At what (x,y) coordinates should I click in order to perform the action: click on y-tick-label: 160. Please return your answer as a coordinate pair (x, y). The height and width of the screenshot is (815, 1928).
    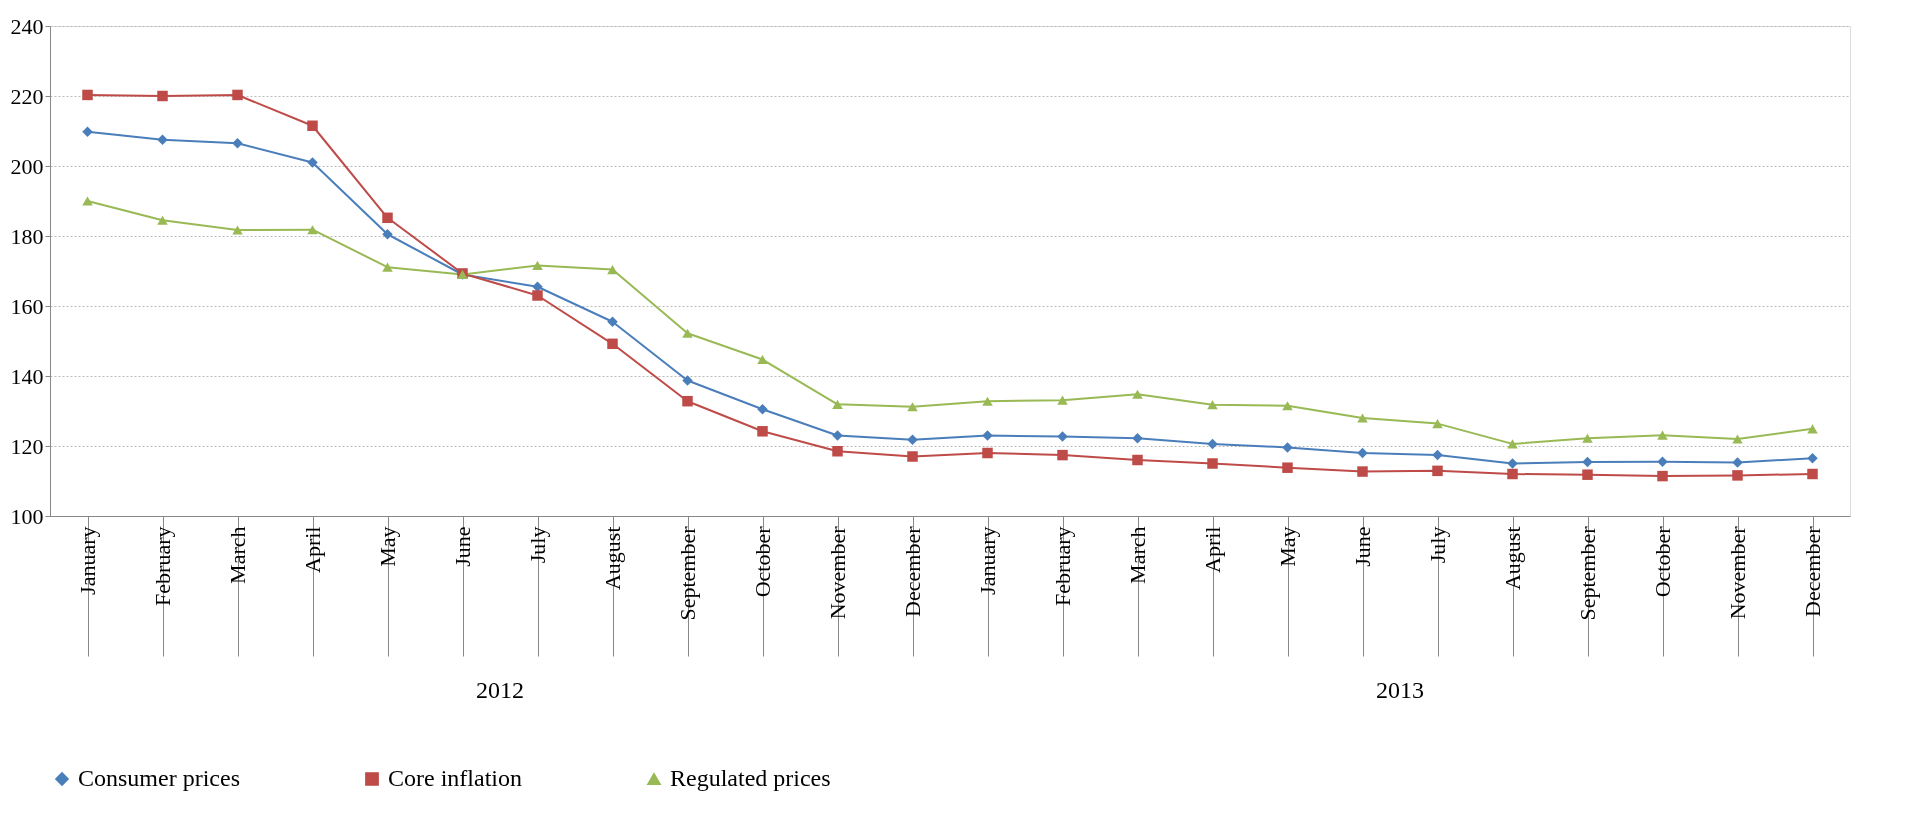
    Looking at the image, I should click on (27, 306).